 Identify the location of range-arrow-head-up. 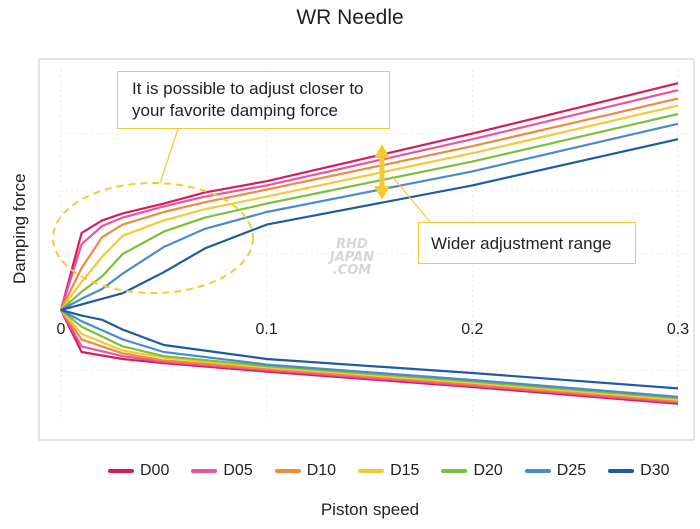
(382, 151).